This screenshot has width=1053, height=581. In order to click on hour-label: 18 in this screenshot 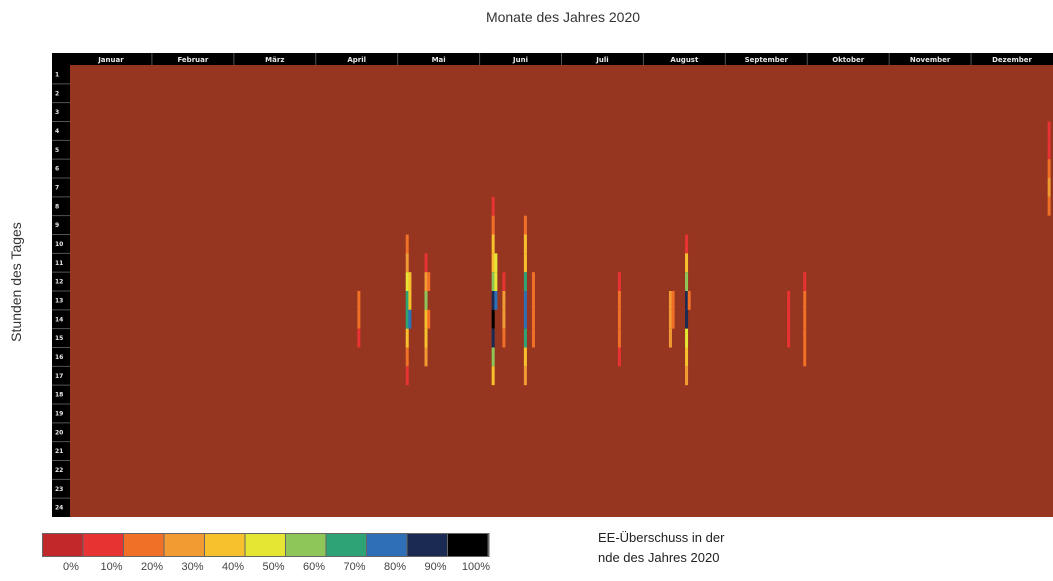, I will do `click(59, 395)`.